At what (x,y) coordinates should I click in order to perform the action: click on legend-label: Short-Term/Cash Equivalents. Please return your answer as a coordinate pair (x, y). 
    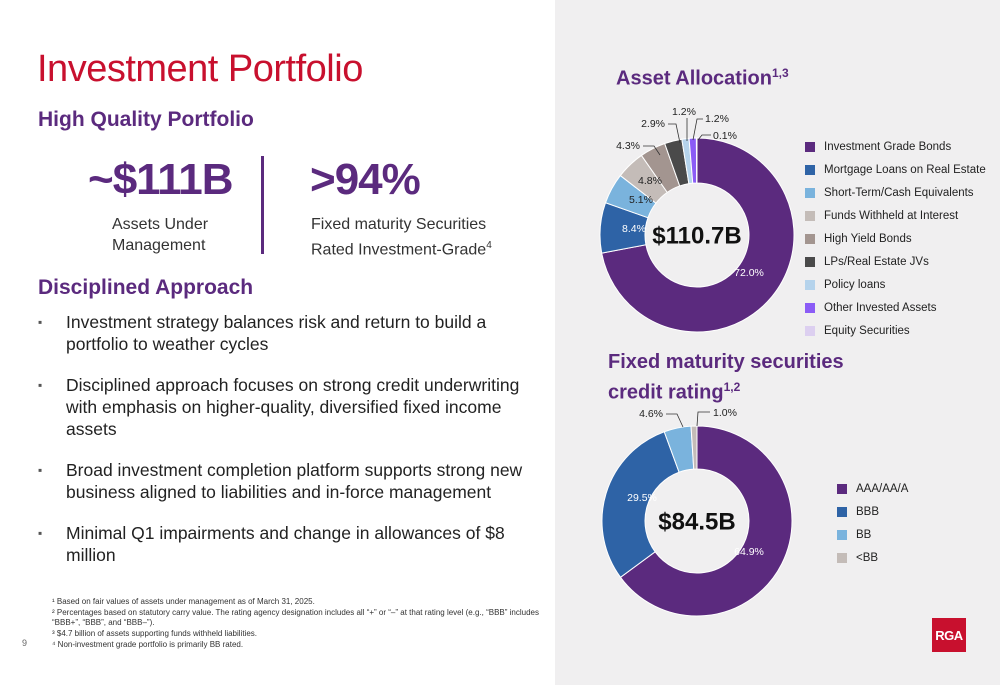
    Looking at the image, I should click on (899, 192).